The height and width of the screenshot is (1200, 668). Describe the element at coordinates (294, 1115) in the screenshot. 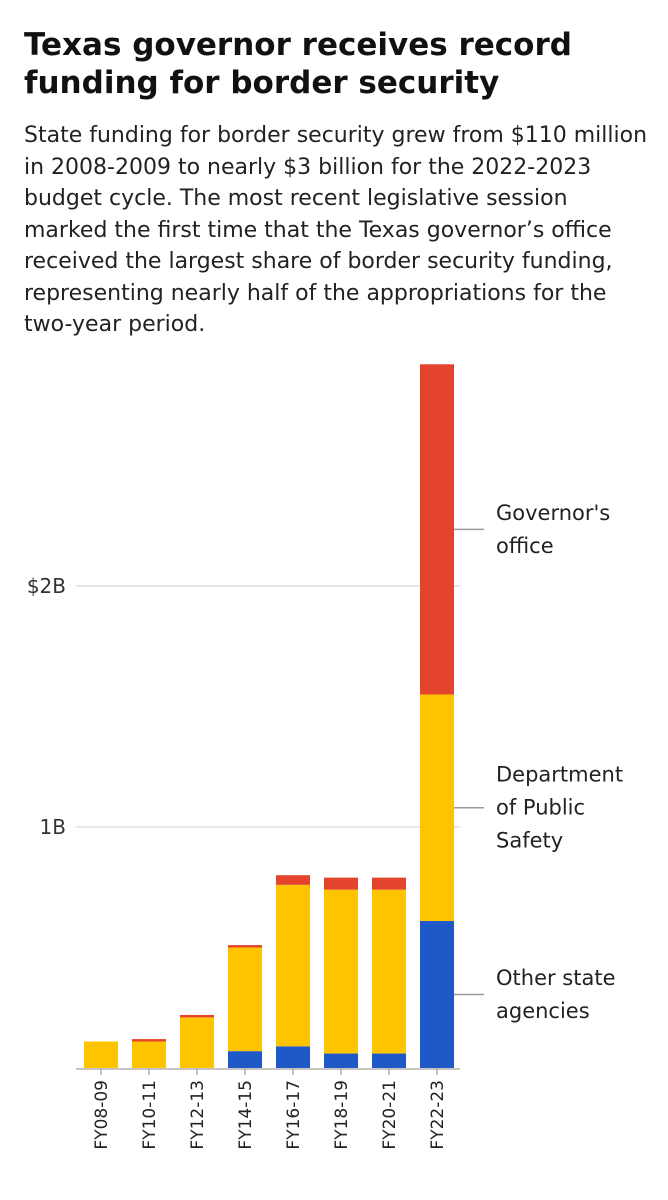

I see `x-tick-label: FY16-17` at that location.